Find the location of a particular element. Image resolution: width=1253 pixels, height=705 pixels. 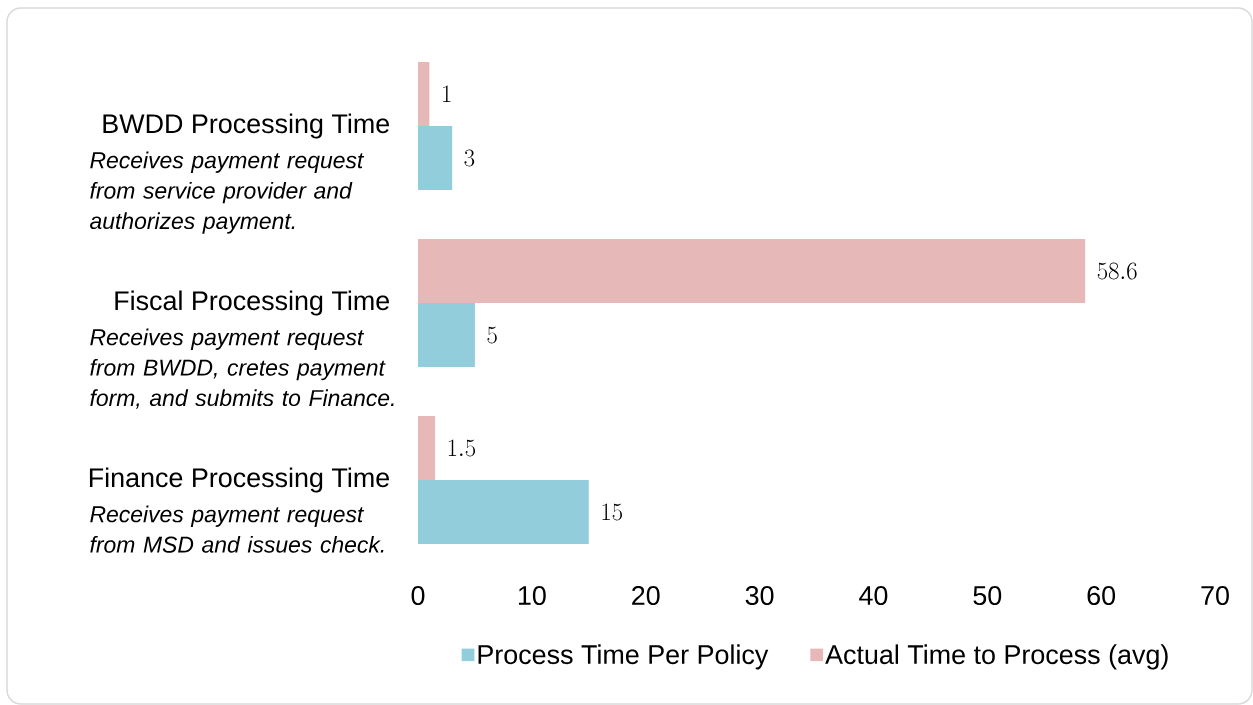

data-label: 1 is located at coordinates (447, 93).